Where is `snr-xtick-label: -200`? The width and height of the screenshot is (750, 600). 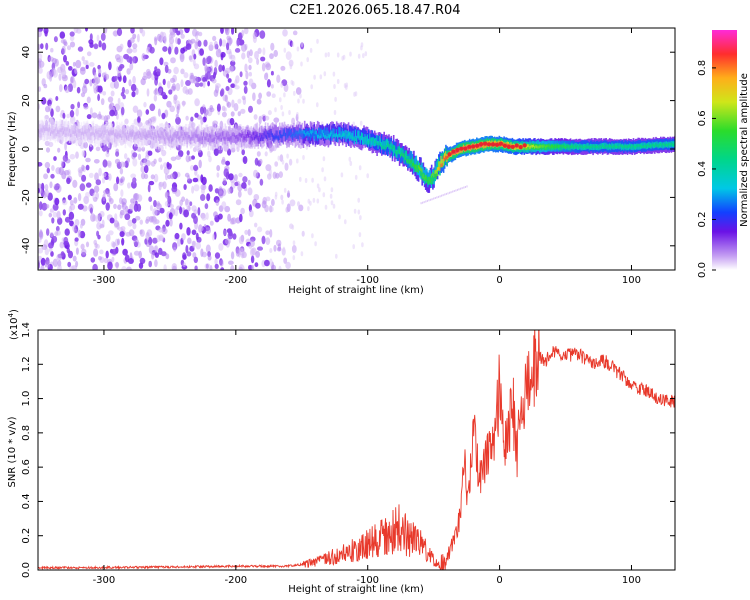
snr-xtick-label: -200 is located at coordinates (235, 580).